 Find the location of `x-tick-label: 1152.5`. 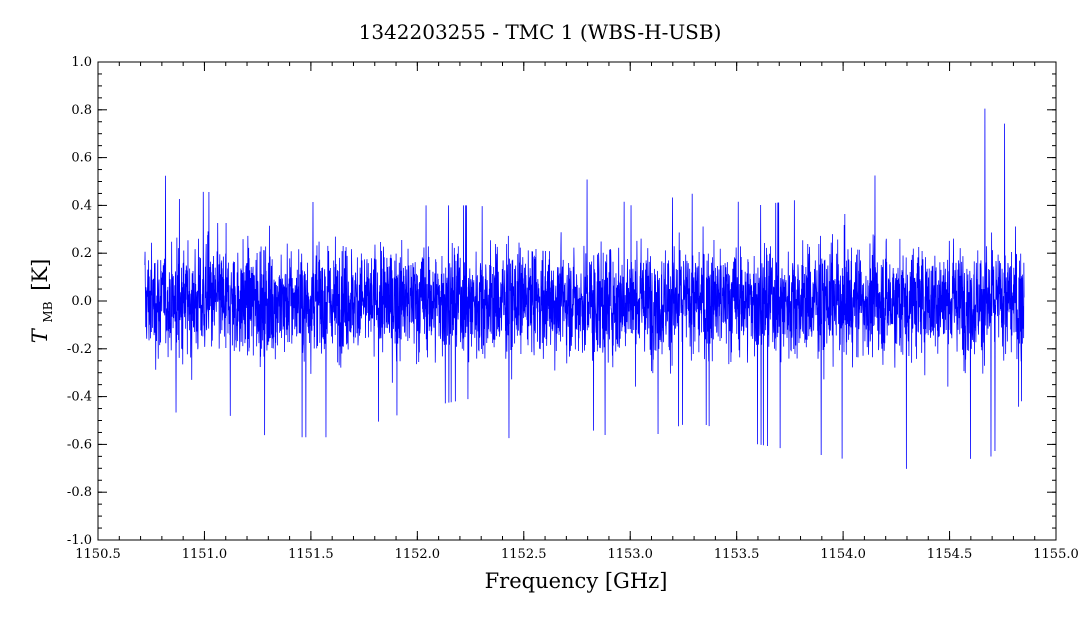

x-tick-label: 1152.5 is located at coordinates (524, 554).